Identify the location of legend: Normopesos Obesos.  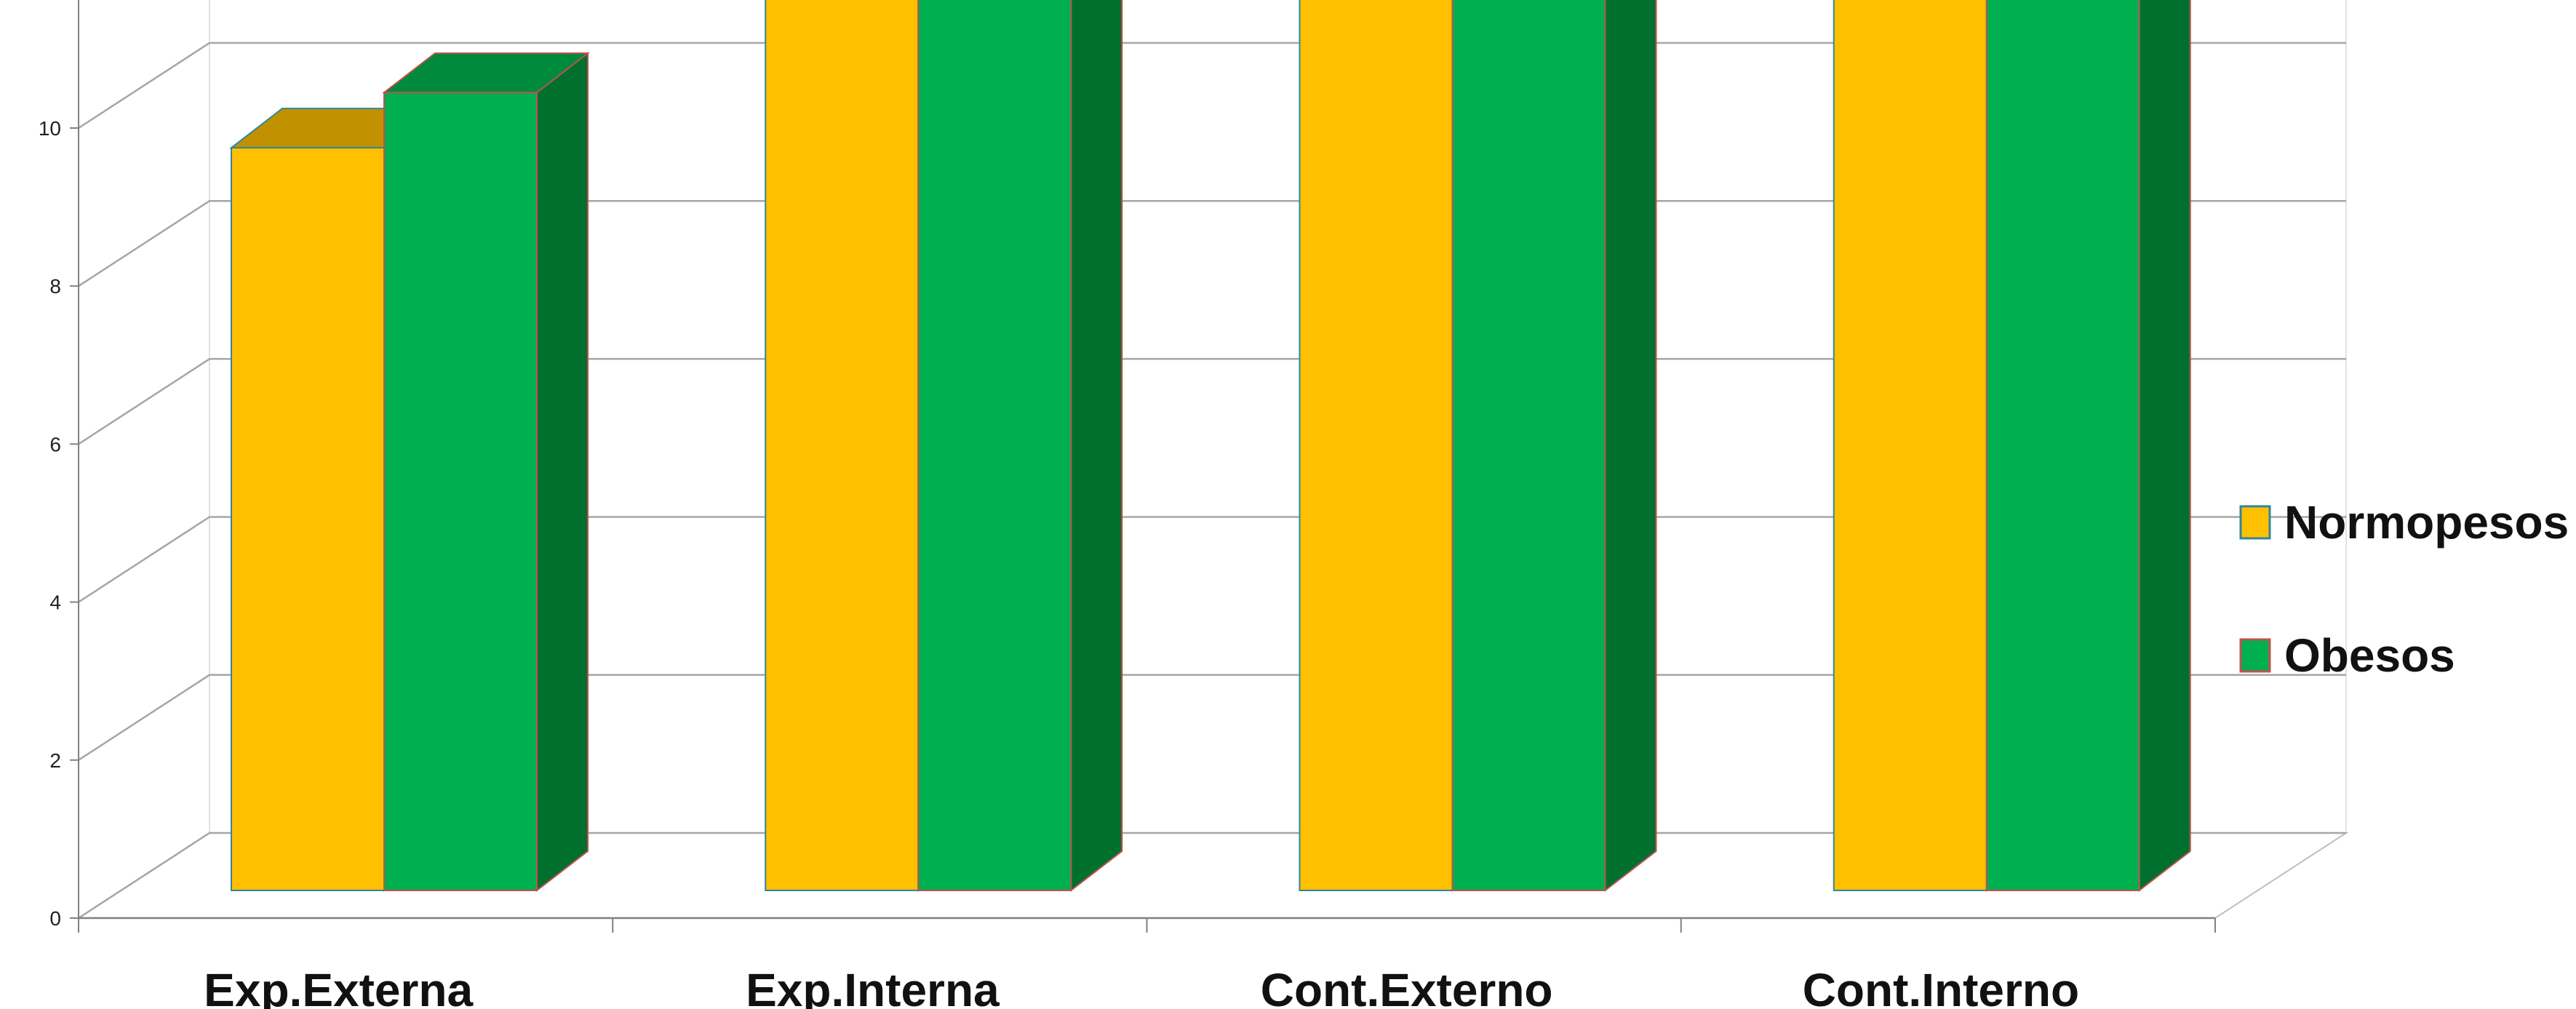
(2404, 589).